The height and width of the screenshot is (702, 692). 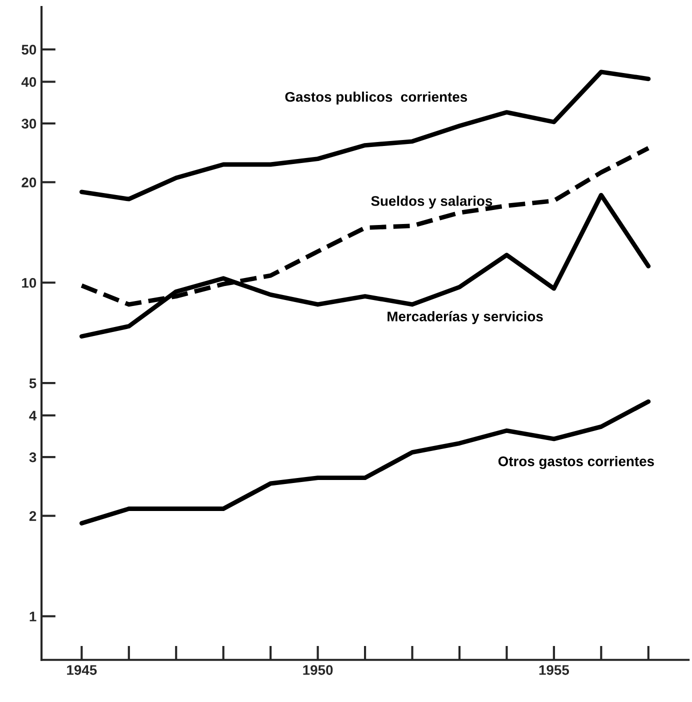 I want to click on x-tick-label: 1945, so click(x=82, y=670).